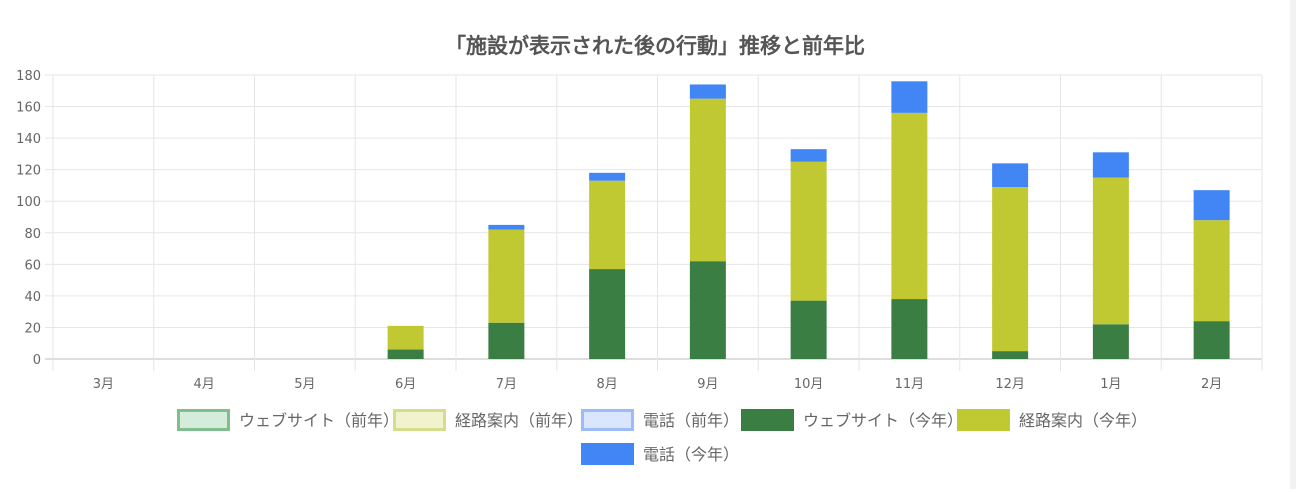 The height and width of the screenshot is (493, 1296). I want to click on x-tick-label: 2月, so click(1211, 384).